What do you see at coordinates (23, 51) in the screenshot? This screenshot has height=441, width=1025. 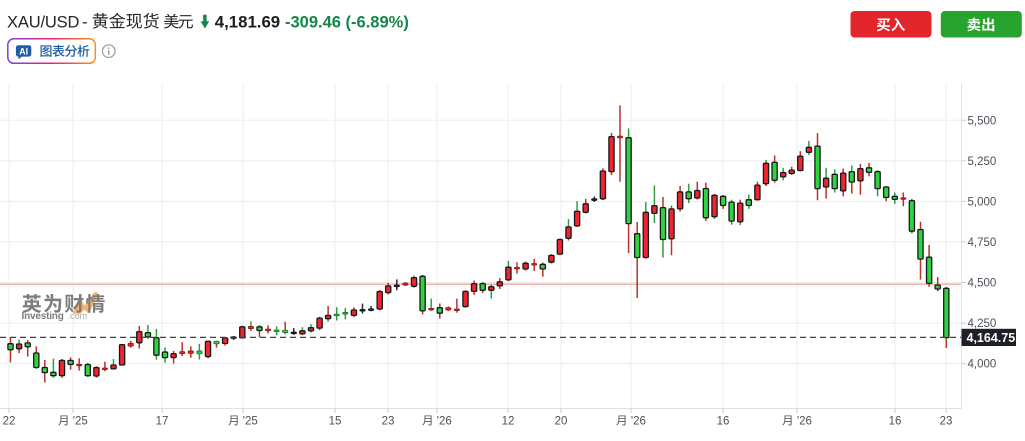 I see `svg-text: AI` at bounding box center [23, 51].